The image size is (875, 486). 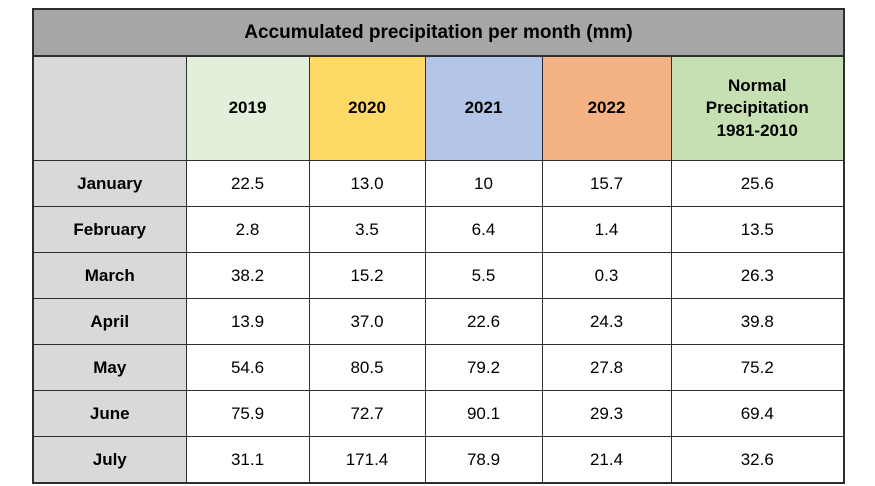 I want to click on month-label-july: July, so click(x=109, y=460).